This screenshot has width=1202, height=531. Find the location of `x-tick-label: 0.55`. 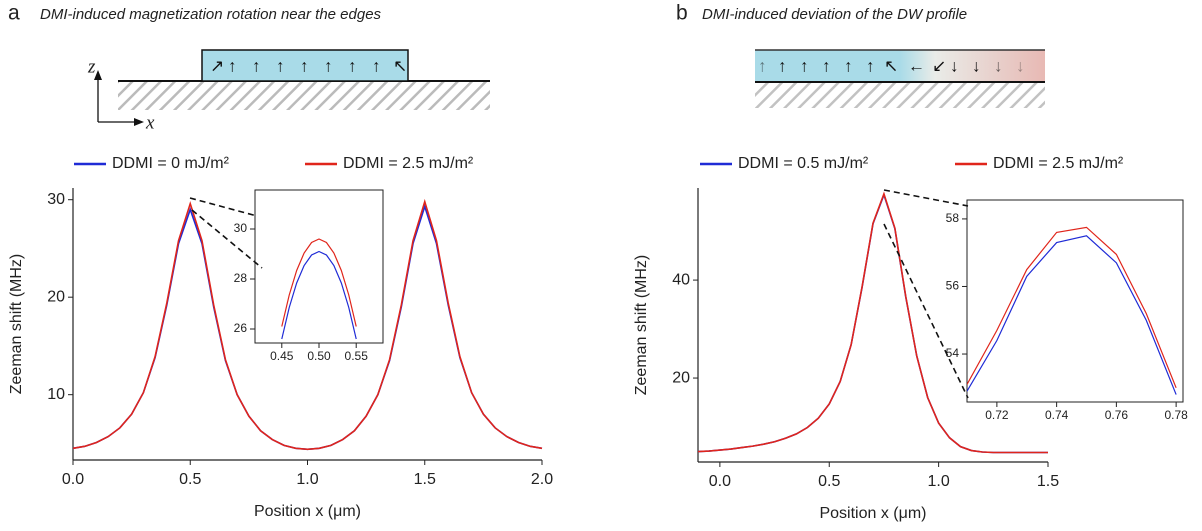

x-tick-label: 0.55 is located at coordinates (357, 356).